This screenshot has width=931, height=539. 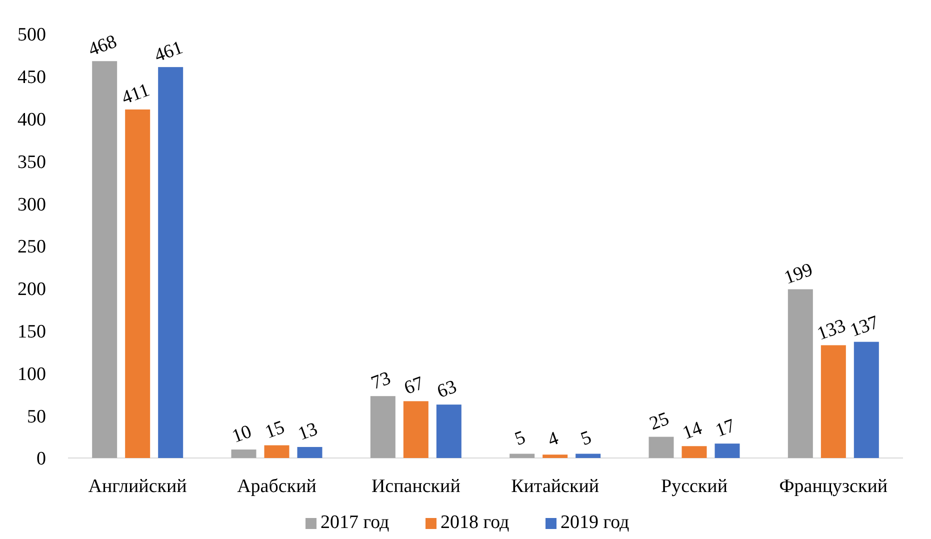 I want to click on y-tick-label: 250, so click(x=32, y=247).